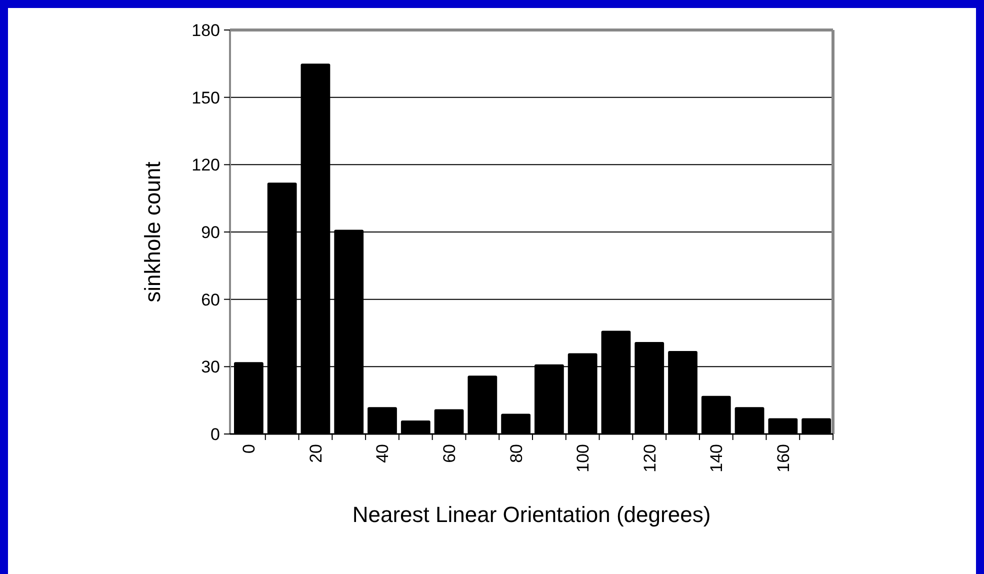 Image resolution: width=984 pixels, height=574 pixels. Describe the element at coordinates (206, 98) in the screenshot. I see `y-tick-label: 150` at that location.